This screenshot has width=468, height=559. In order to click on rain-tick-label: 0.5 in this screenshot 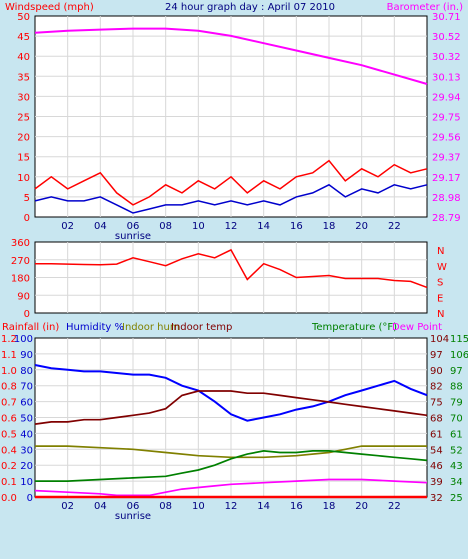, I will do `click(9, 434)`.